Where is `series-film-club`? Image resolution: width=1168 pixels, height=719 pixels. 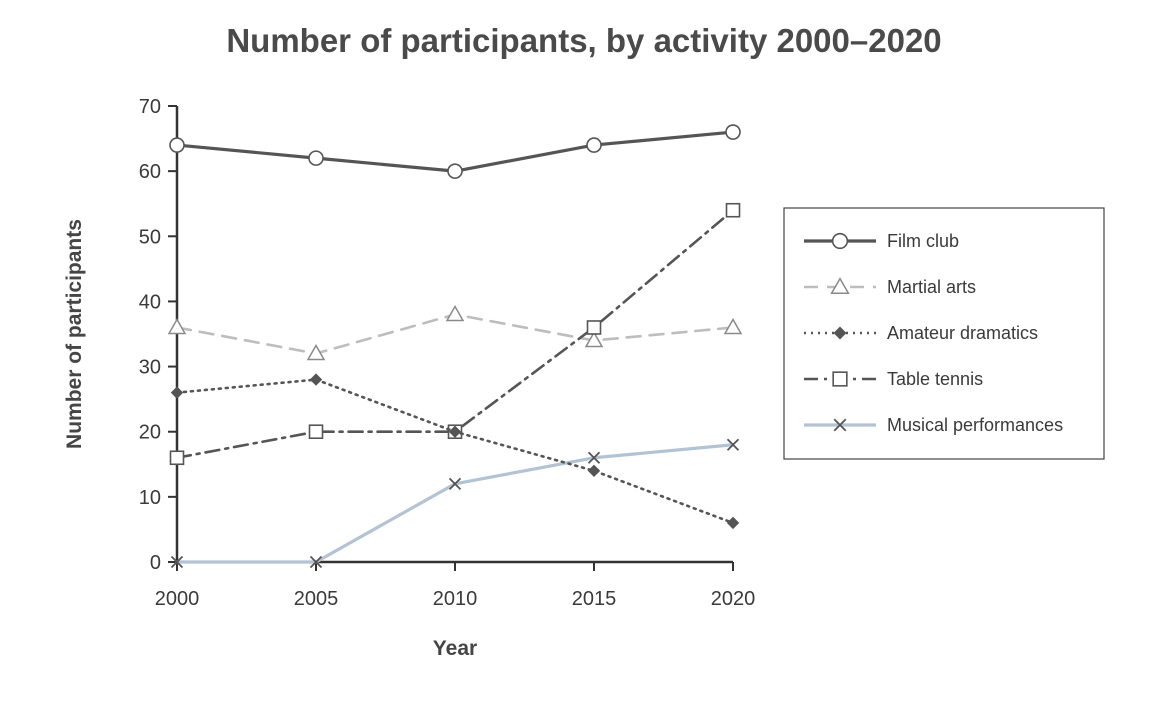 series-film-club is located at coordinates (455, 151).